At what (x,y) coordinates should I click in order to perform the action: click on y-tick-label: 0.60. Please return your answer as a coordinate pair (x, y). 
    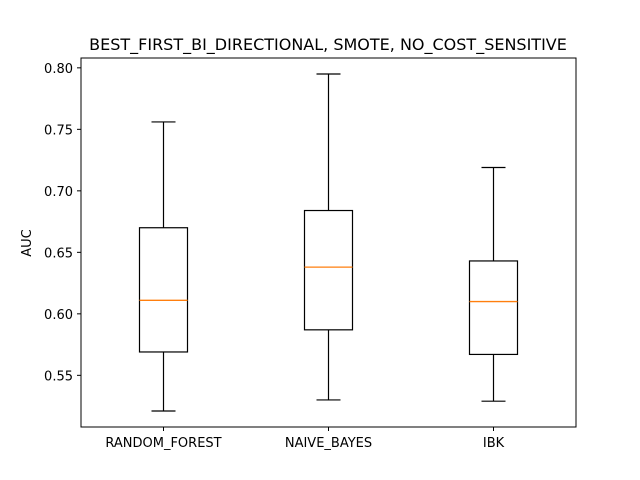
    Looking at the image, I should click on (58, 315).